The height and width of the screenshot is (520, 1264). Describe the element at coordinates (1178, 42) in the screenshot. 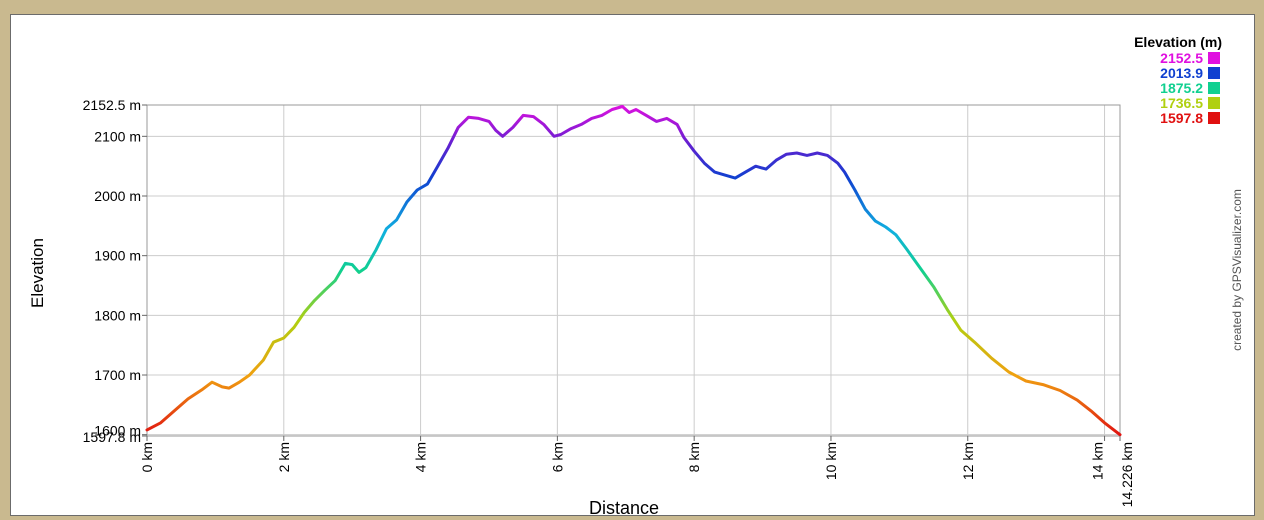

I see `legend-title: Elevation (m)` at that location.